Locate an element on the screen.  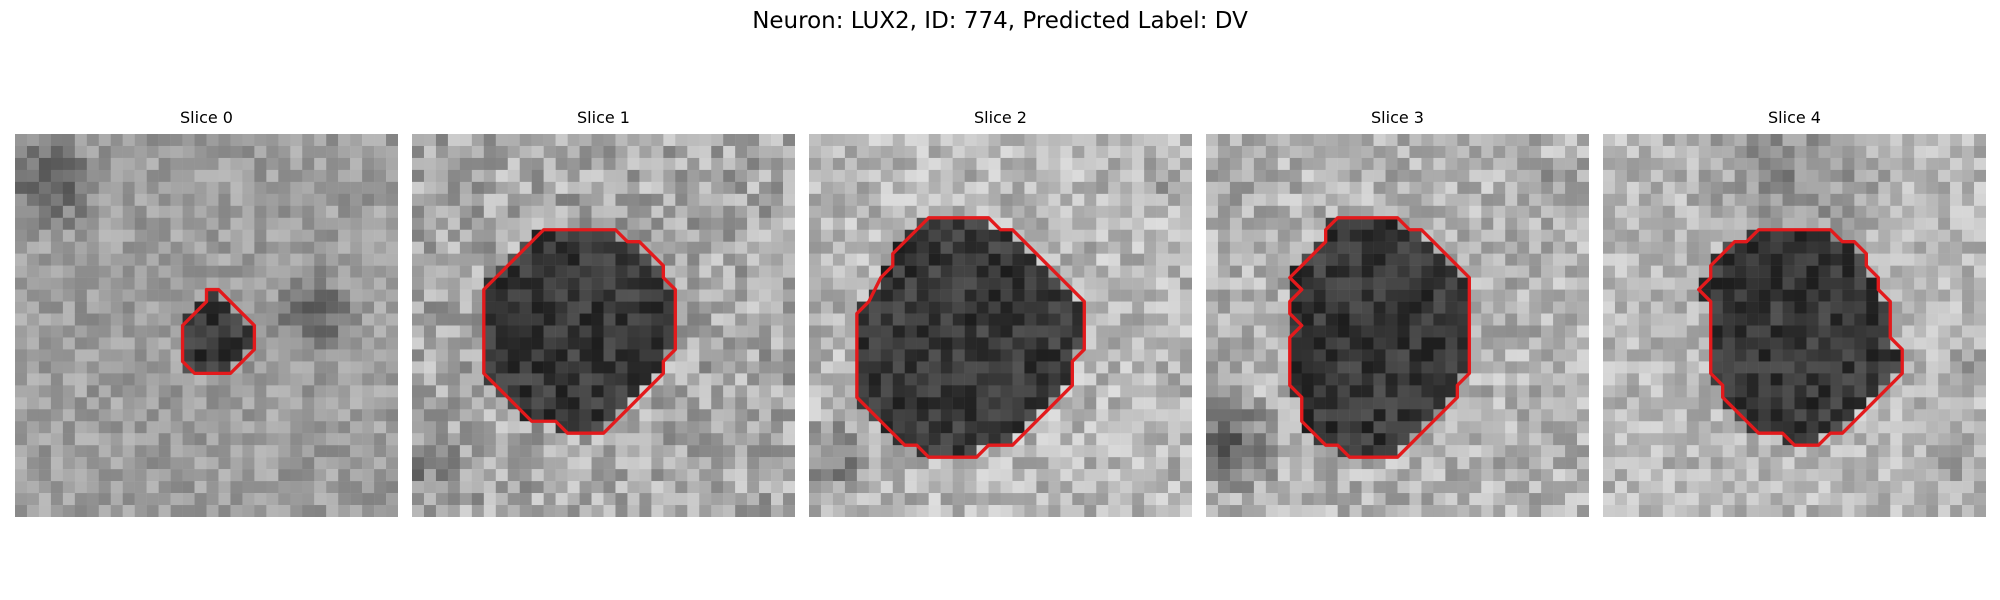
slice-panel-3: Slice 3 is located at coordinates (1397, 312).